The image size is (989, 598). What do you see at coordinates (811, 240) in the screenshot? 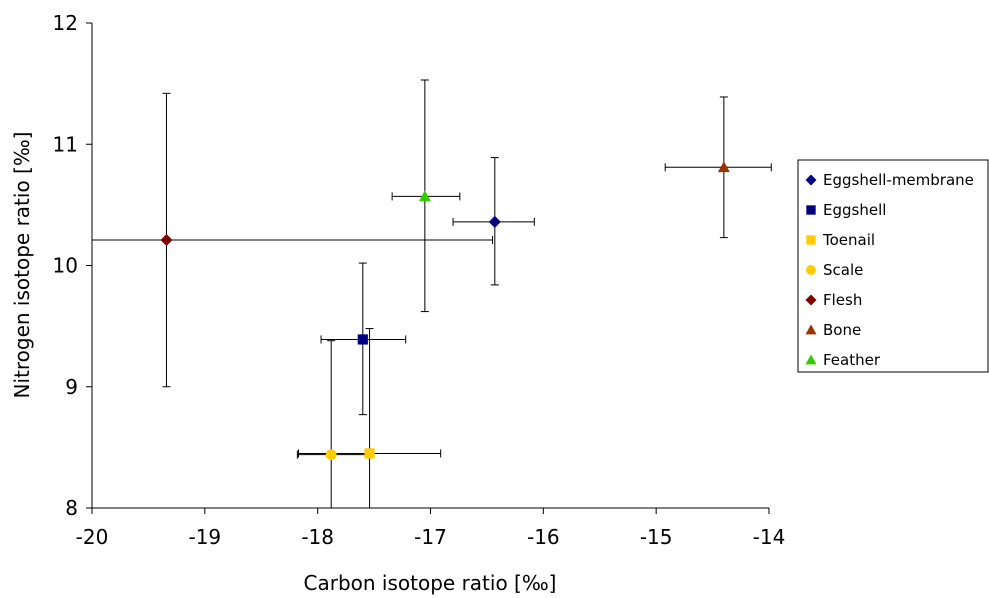
I see `legend-marker-toenail` at bounding box center [811, 240].